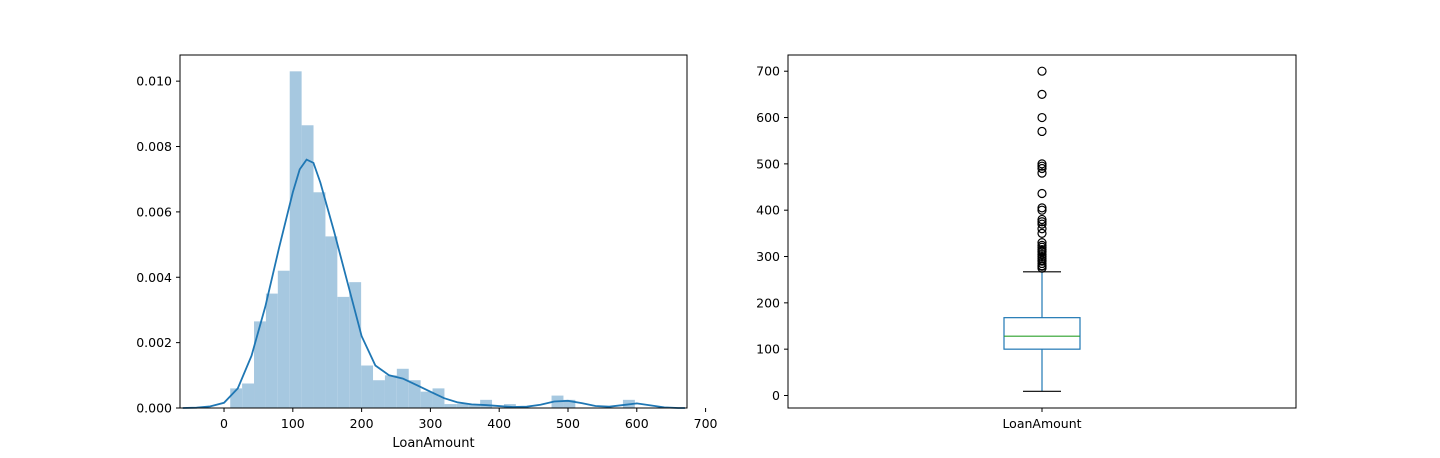 This screenshot has width=1440, height=458. I want to click on histogram-x-ticks: 0 100 200 300 400 500 600 700, so click(469, 419).